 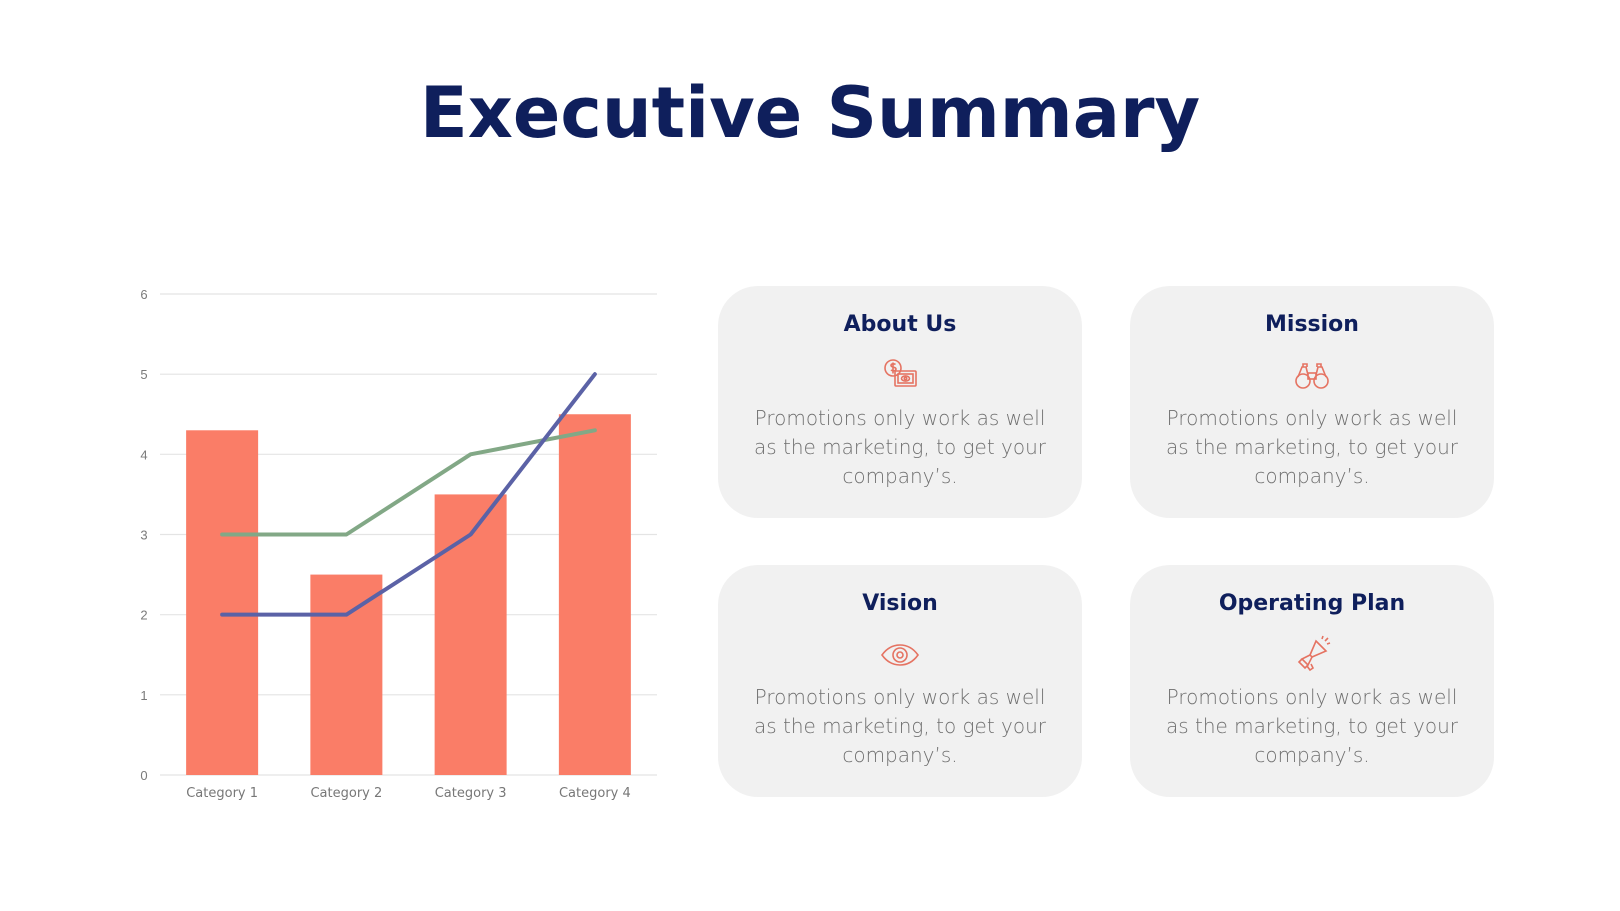 I want to click on x-category-label: Category 2, so click(x=346, y=793).